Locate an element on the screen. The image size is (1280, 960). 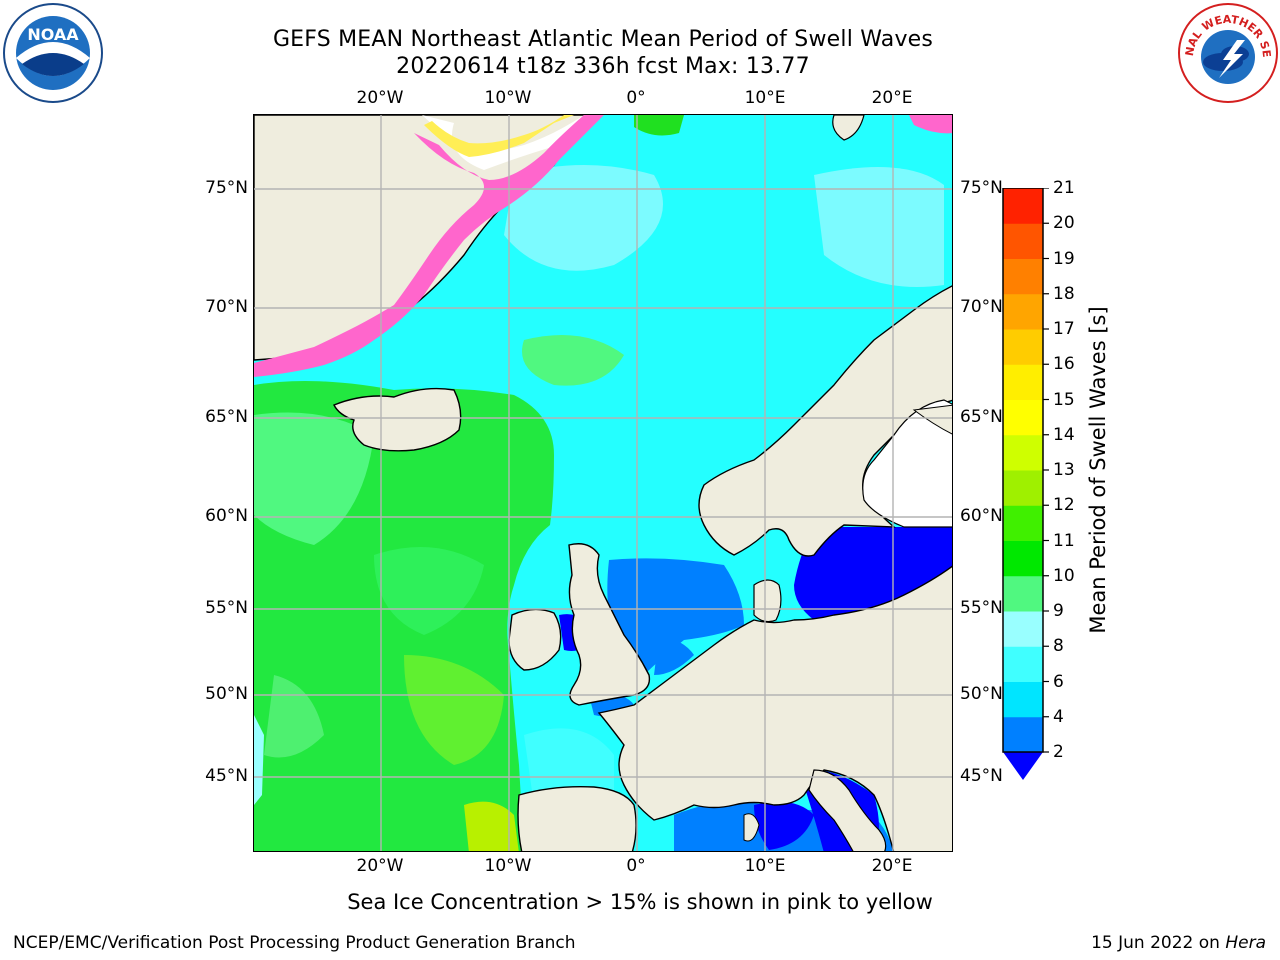
nws-logo-icon: NATIONAL WEATHER SERVICE is located at coordinates (1227, 52).